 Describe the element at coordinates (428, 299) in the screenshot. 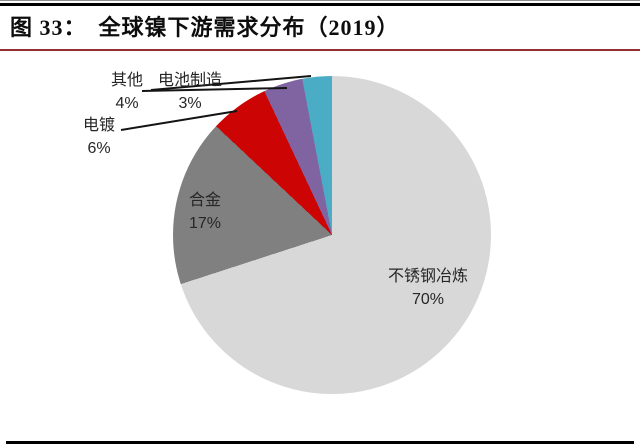

I see `slice-pct: 70%` at that location.